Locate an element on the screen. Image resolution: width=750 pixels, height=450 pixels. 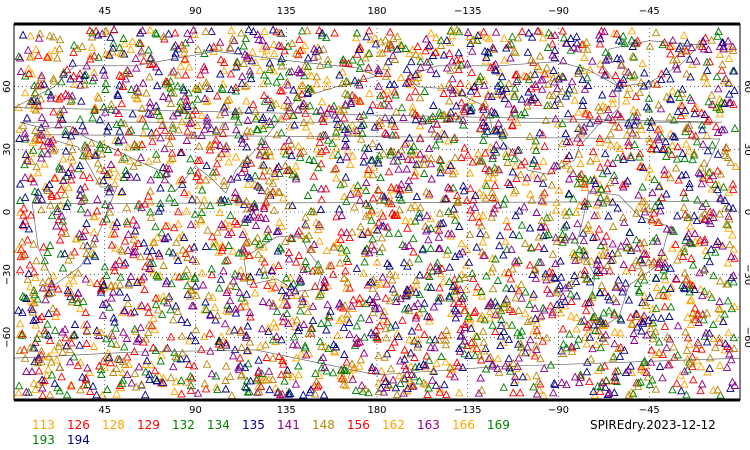
lon-tick-label-bottom: −135 is located at coordinates (467, 410).